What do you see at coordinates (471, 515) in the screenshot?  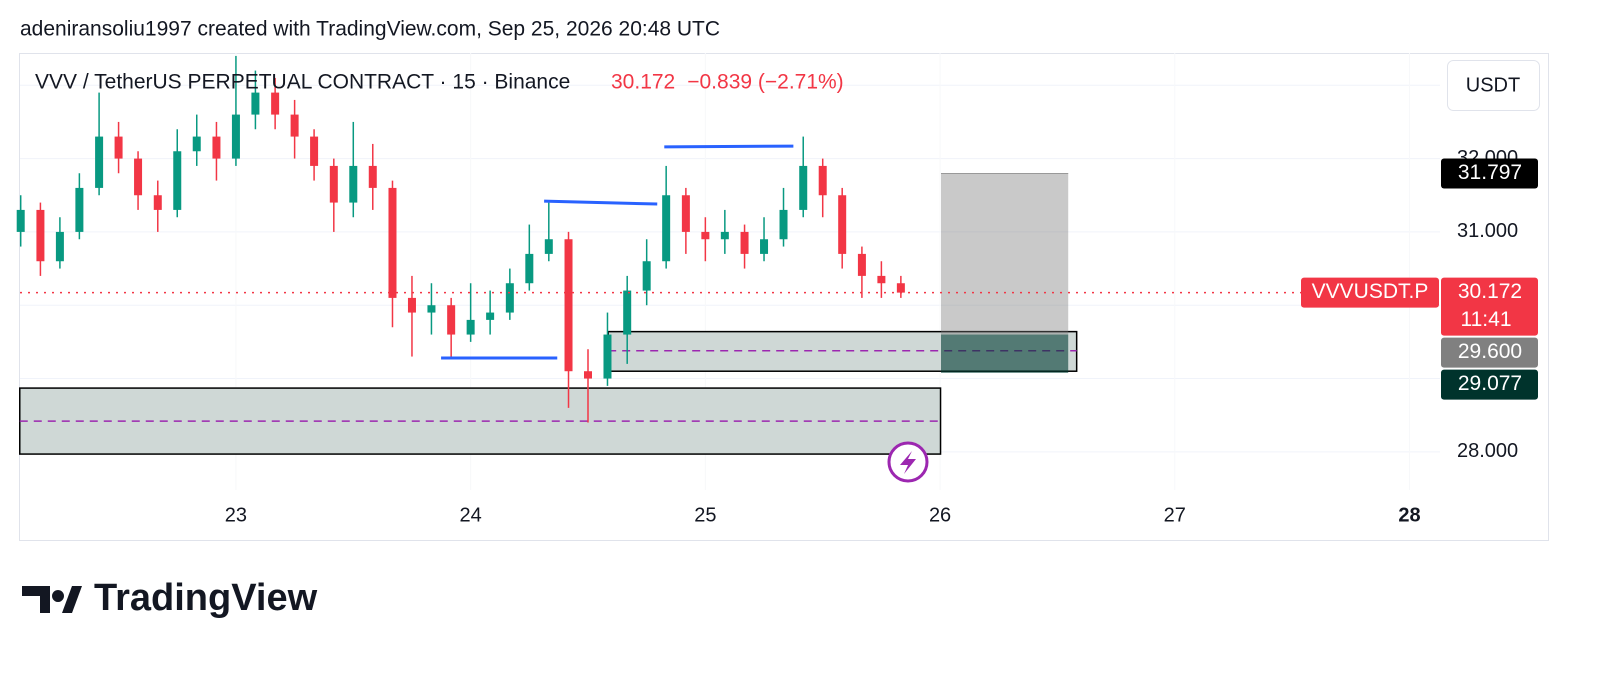 I see `x-tick-label: 24` at bounding box center [471, 515].